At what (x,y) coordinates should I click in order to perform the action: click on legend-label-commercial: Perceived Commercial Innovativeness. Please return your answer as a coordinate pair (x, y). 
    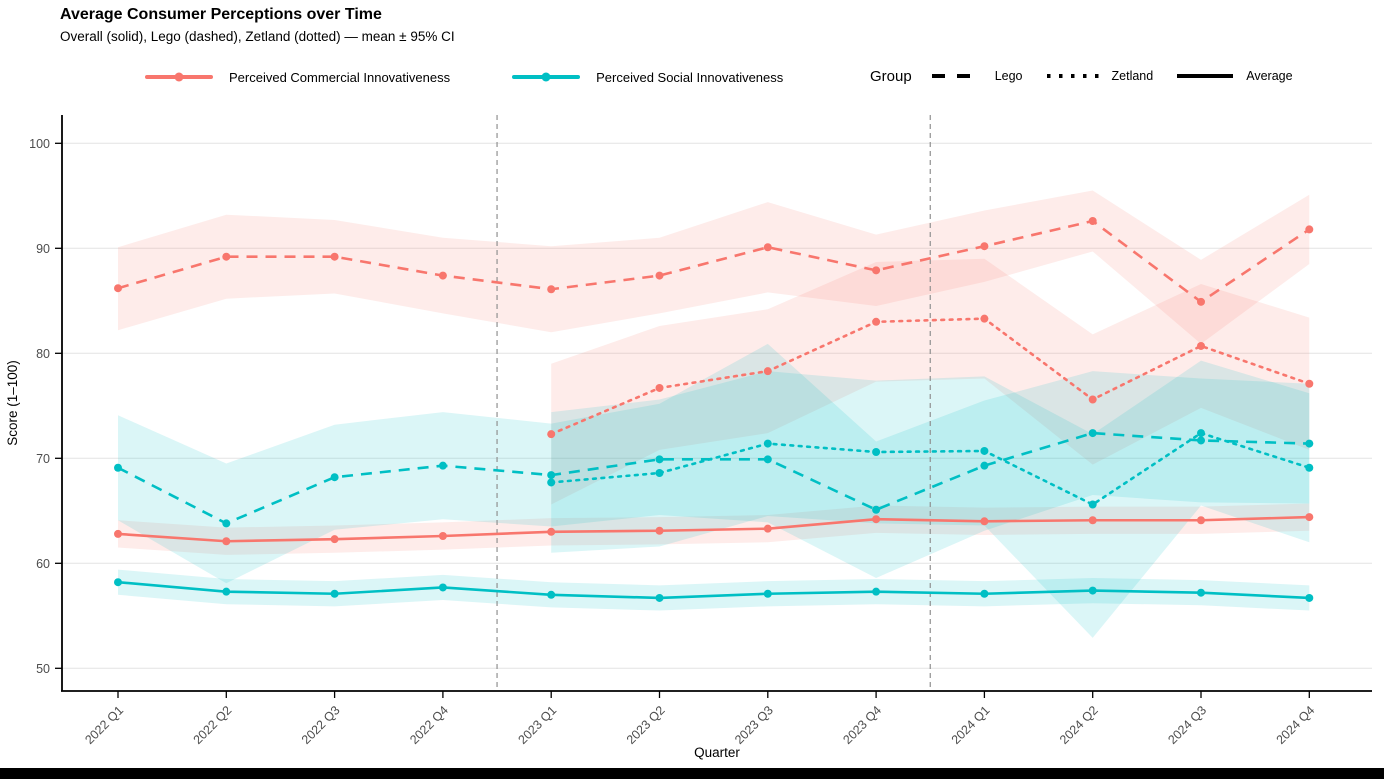
    Looking at the image, I should click on (340, 77).